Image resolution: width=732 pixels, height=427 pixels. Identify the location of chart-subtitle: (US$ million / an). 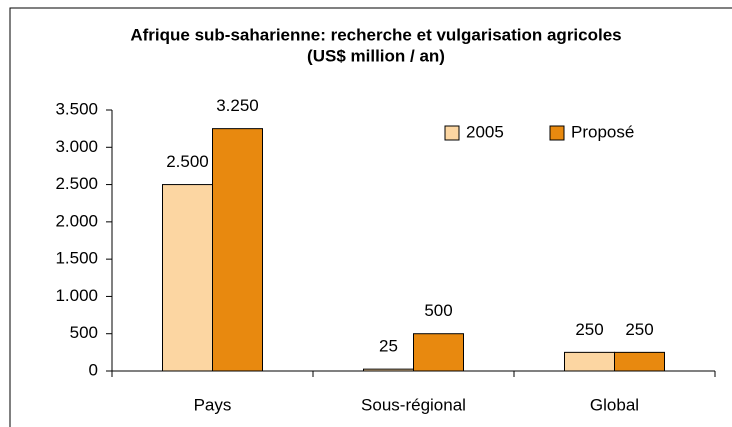
(376, 55).